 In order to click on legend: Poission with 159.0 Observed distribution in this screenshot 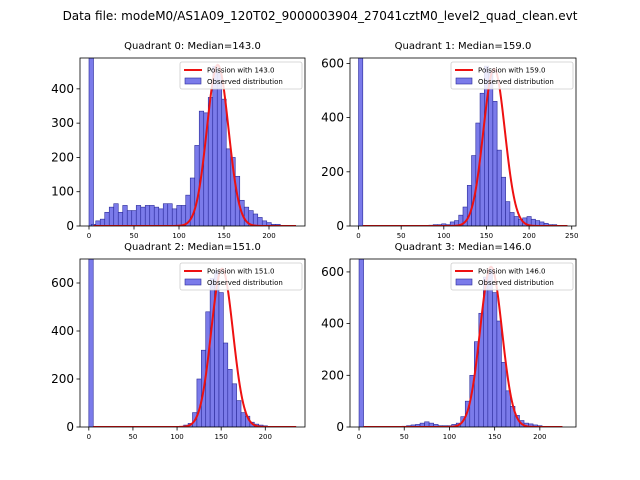, I will do `click(512, 75)`.